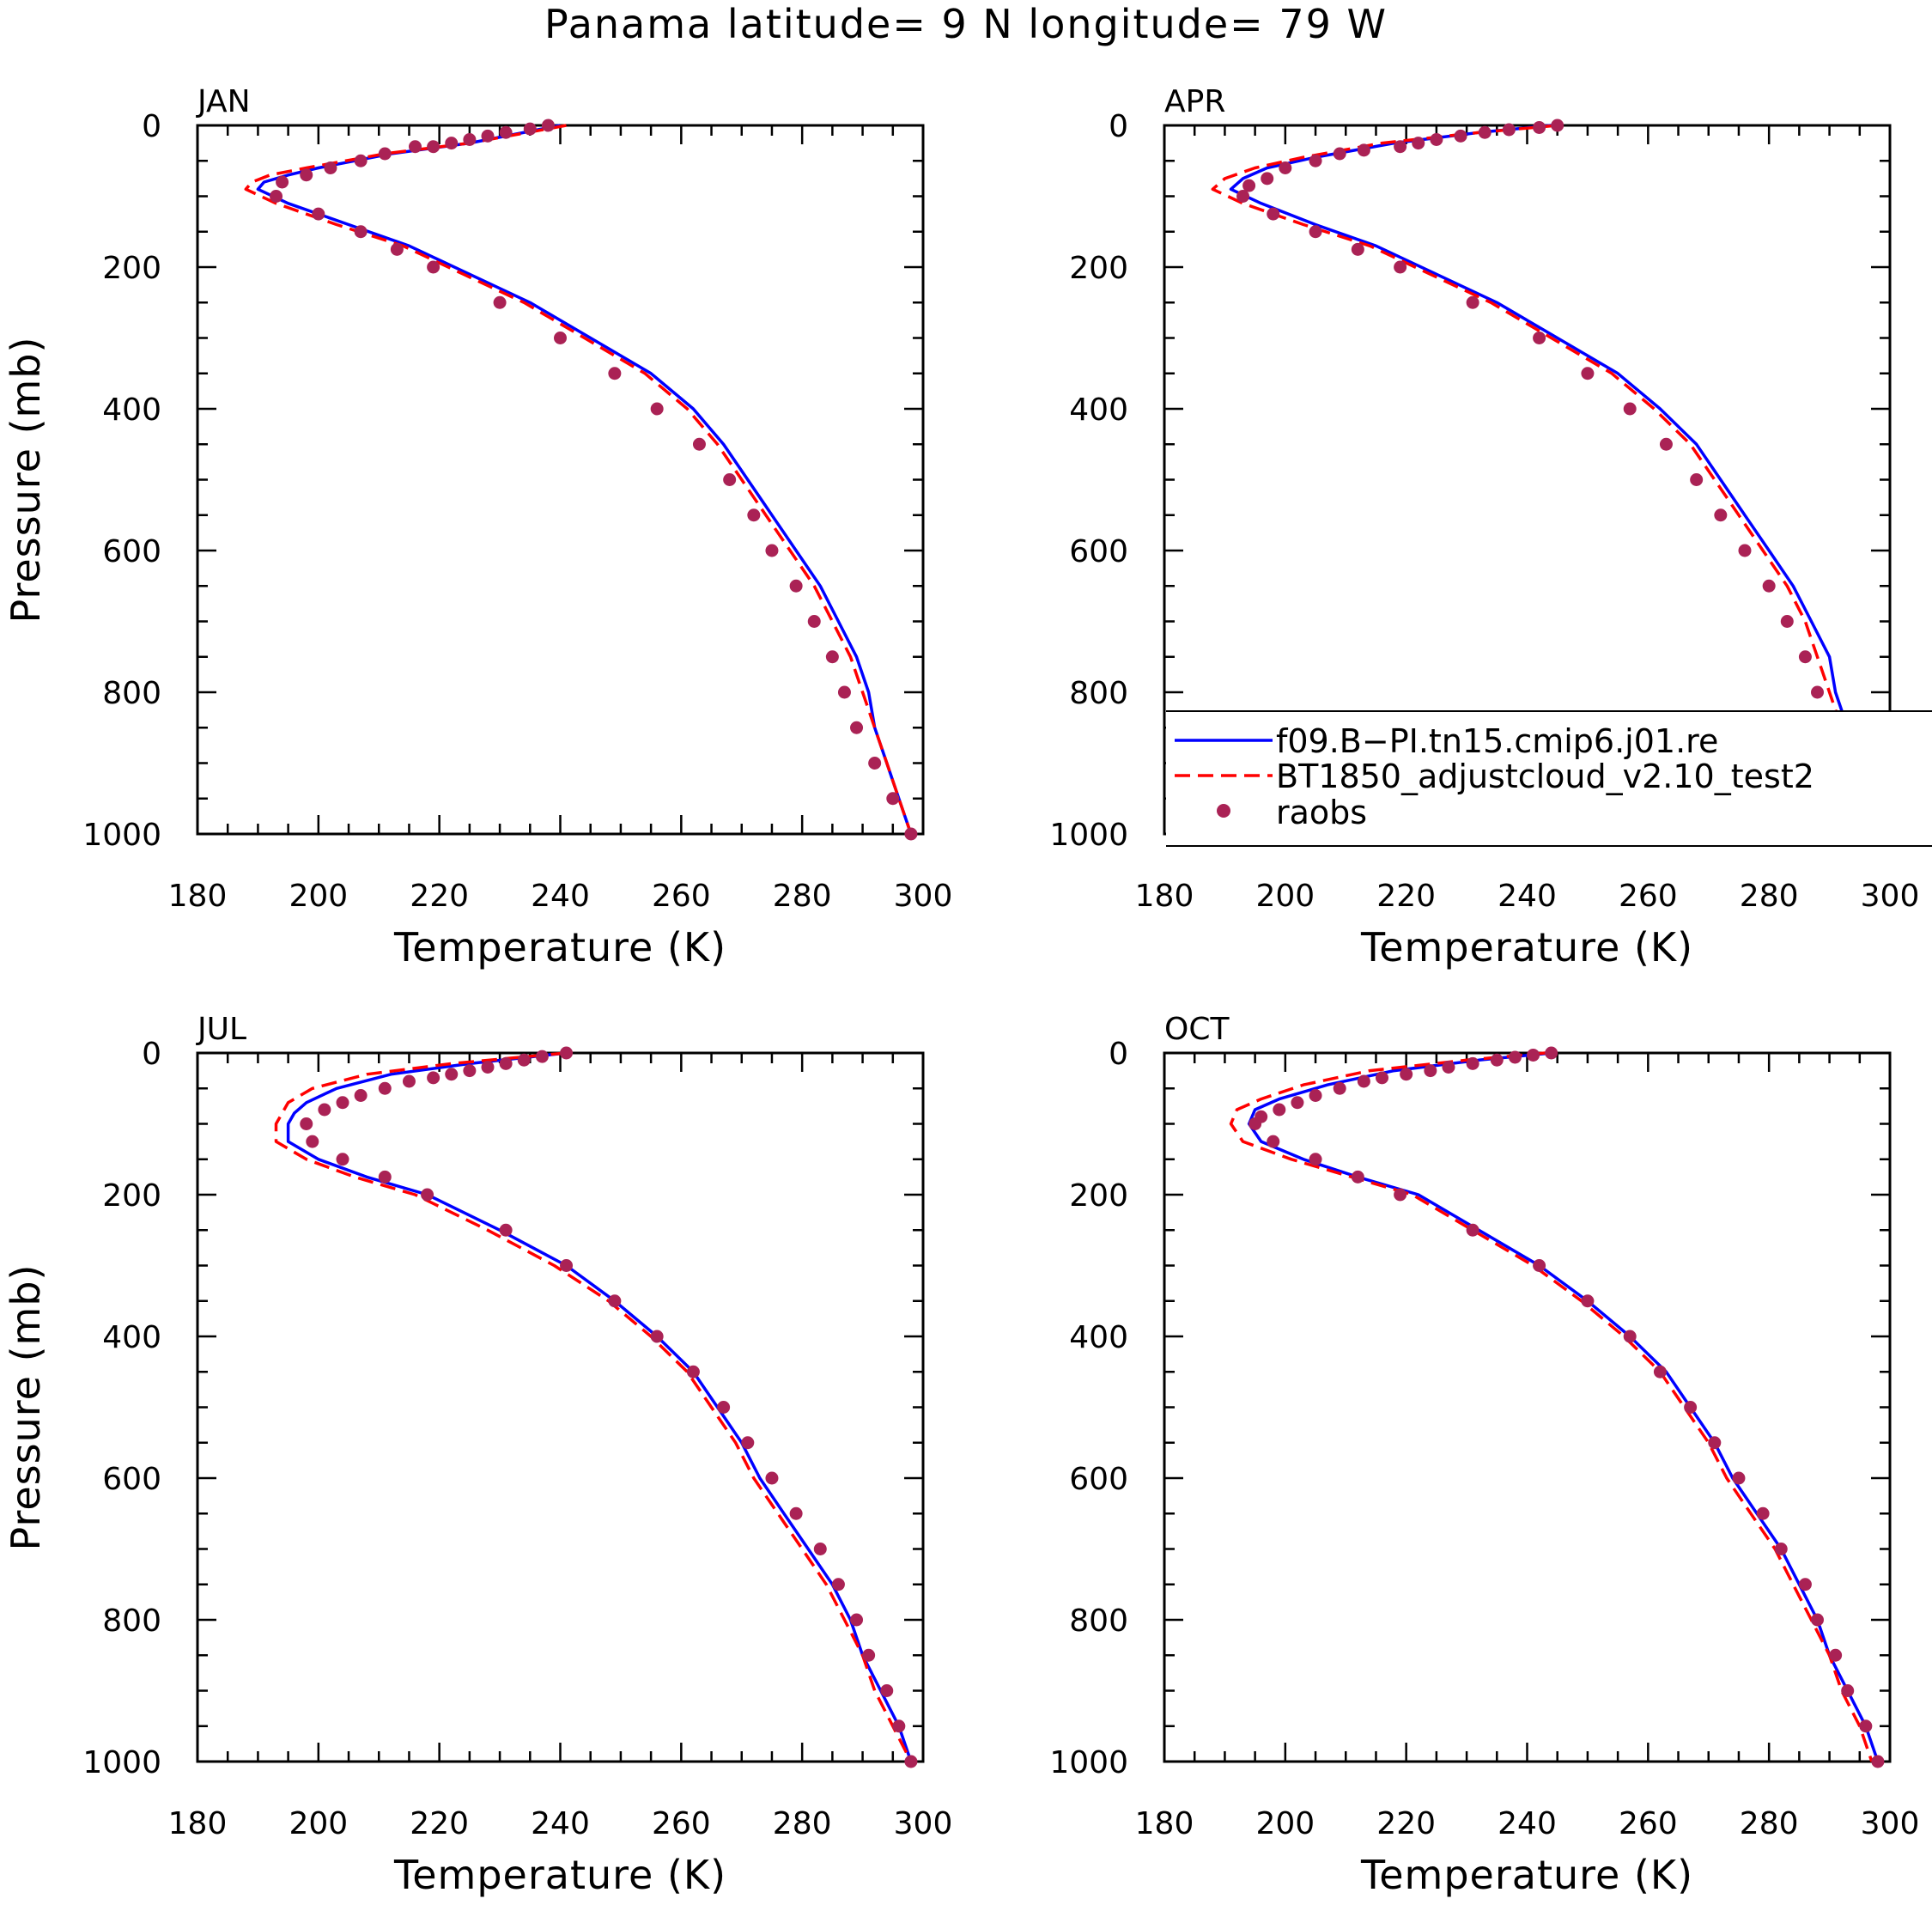  I want to click on panel-label: JAN, so click(223, 101).